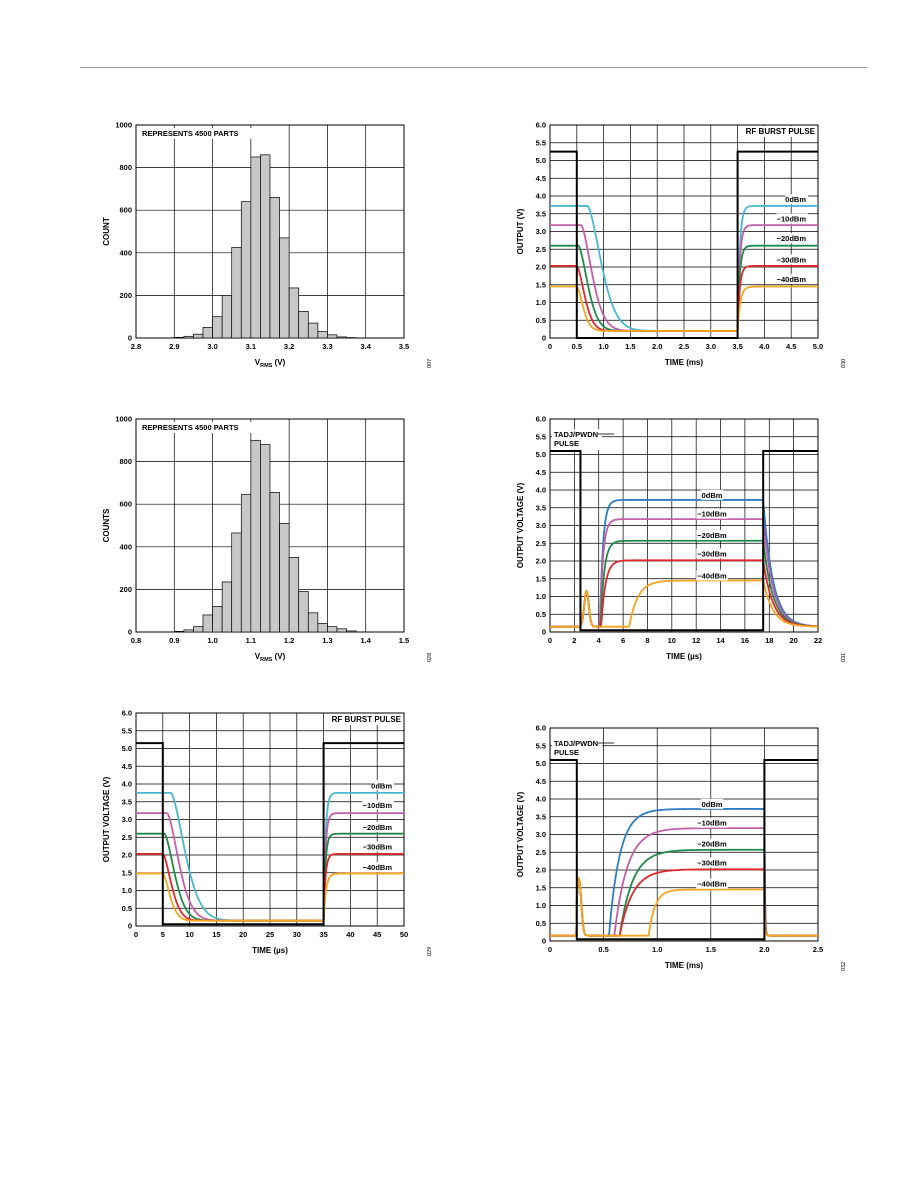 The width and height of the screenshot is (918, 1188). What do you see at coordinates (764, 346) in the screenshot?
I see `x-tick-label: 4.0` at bounding box center [764, 346].